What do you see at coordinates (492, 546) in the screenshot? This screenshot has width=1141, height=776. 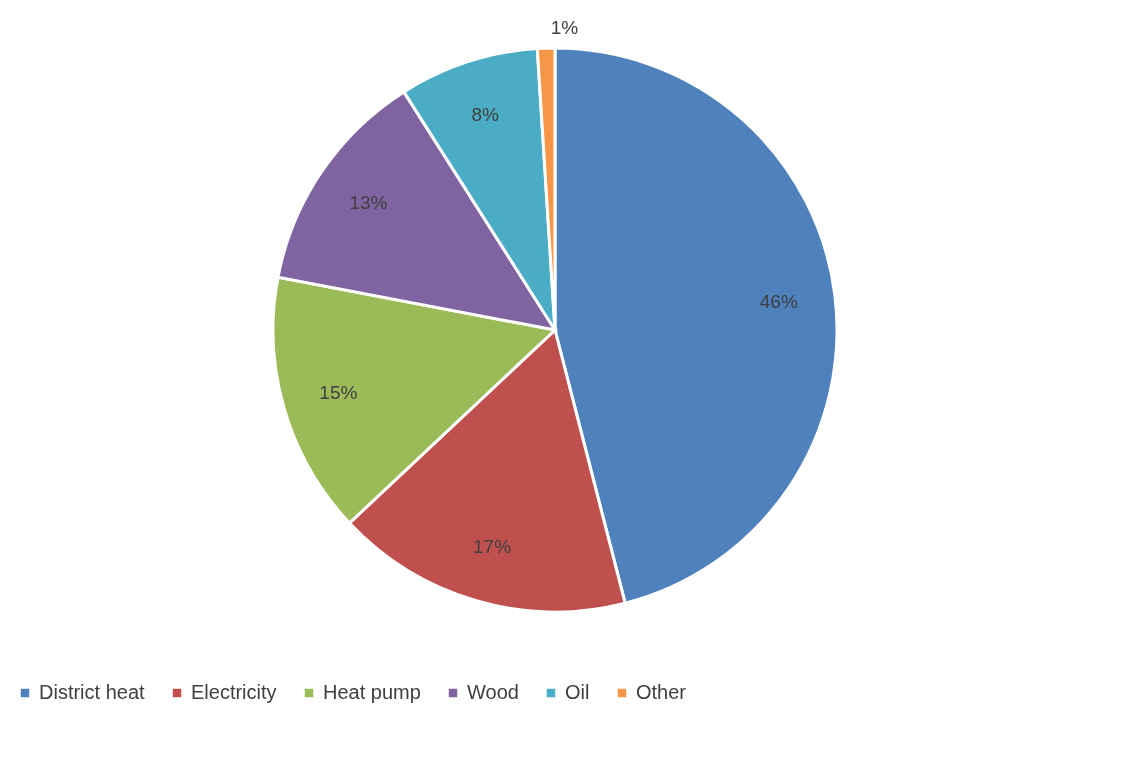 I see `data-label: 17%` at bounding box center [492, 546].